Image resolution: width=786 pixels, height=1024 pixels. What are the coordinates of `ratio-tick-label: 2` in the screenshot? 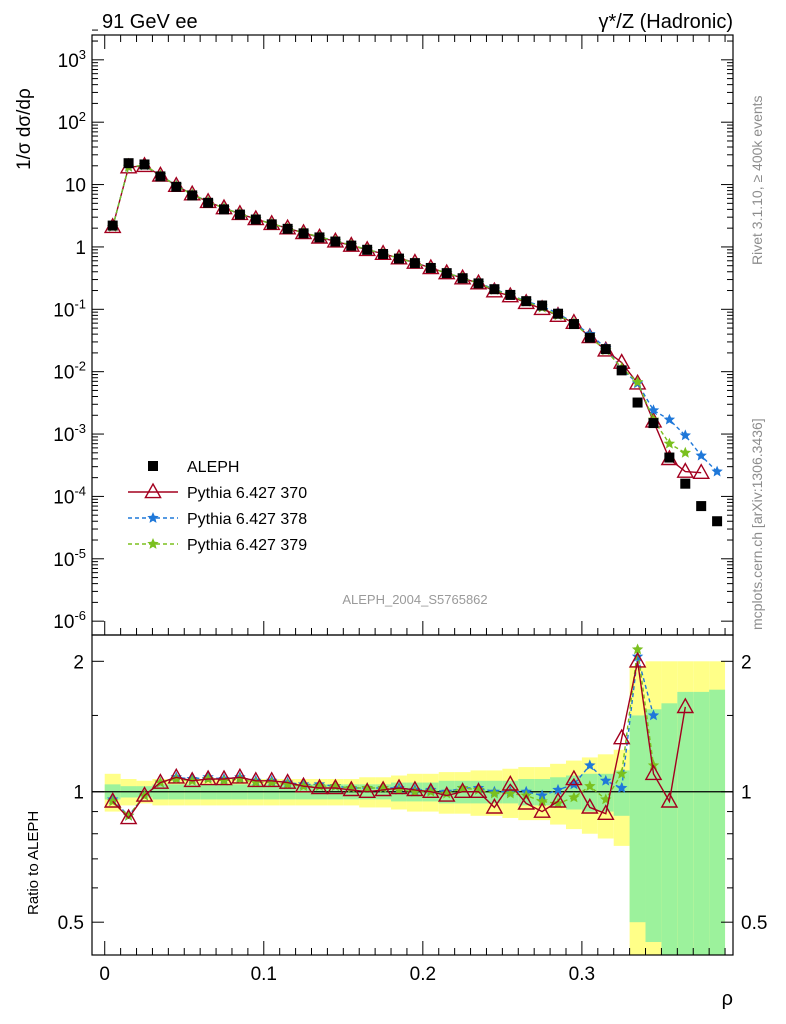 It's located at (78, 662).